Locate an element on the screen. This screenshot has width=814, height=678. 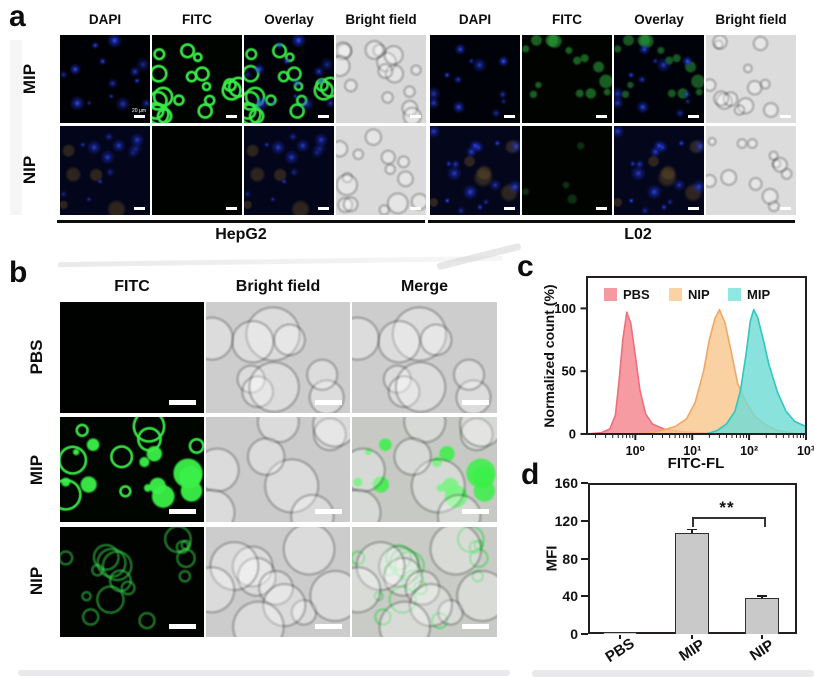
flow-x-tick-label: 10⁰ is located at coordinates (635, 451).